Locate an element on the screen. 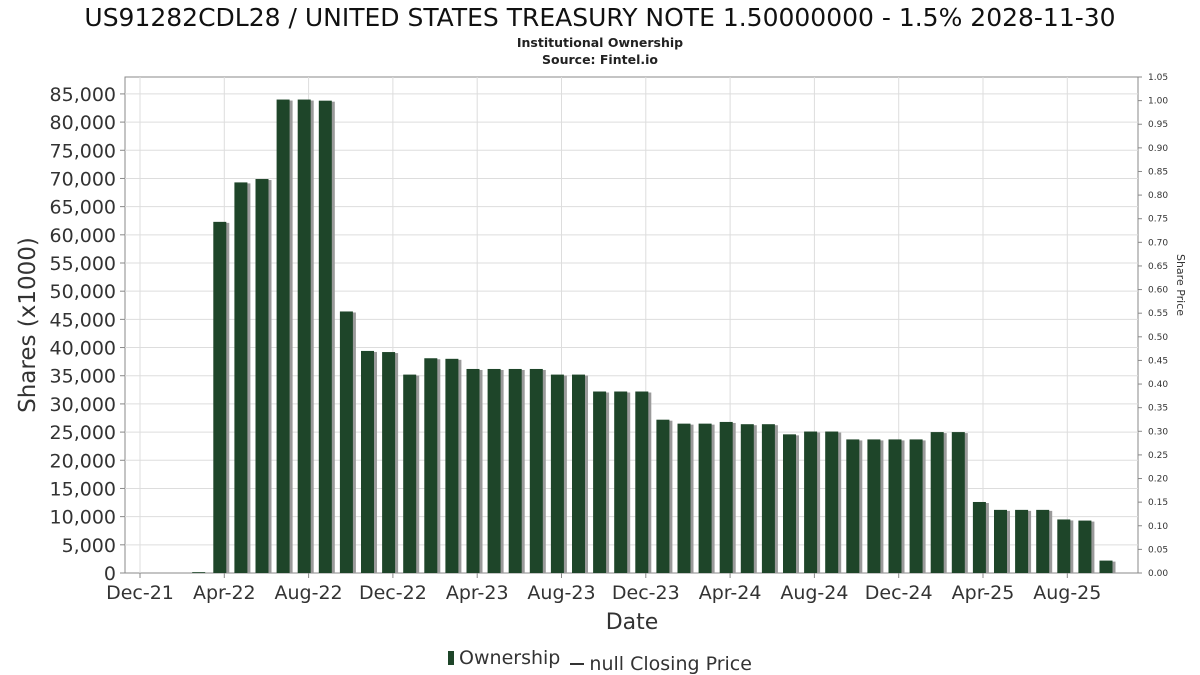 The image size is (1200, 675). y2-tick-label: 0.75 is located at coordinates (1158, 220).